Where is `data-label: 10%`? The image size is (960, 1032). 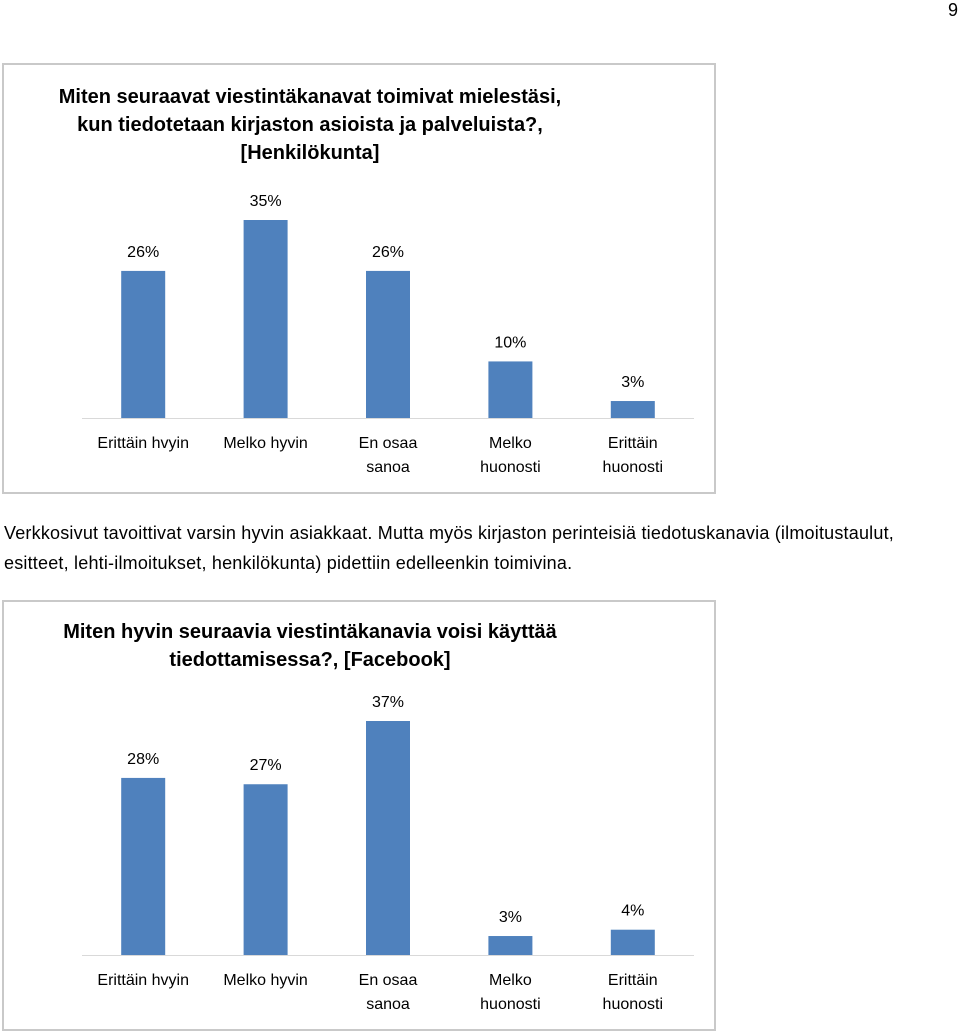
data-label: 10% is located at coordinates (510, 342).